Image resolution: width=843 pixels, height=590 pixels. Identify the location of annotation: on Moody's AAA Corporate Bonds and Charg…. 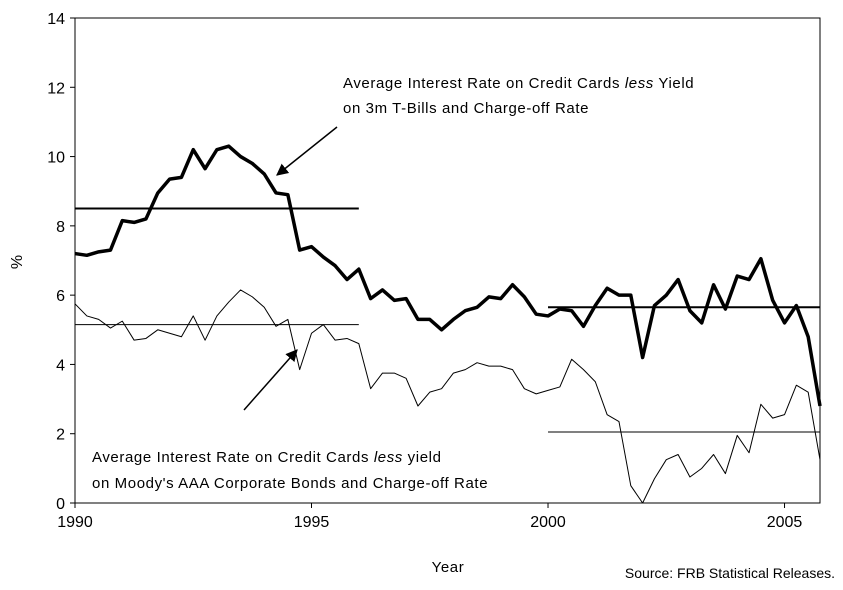
(290, 483).